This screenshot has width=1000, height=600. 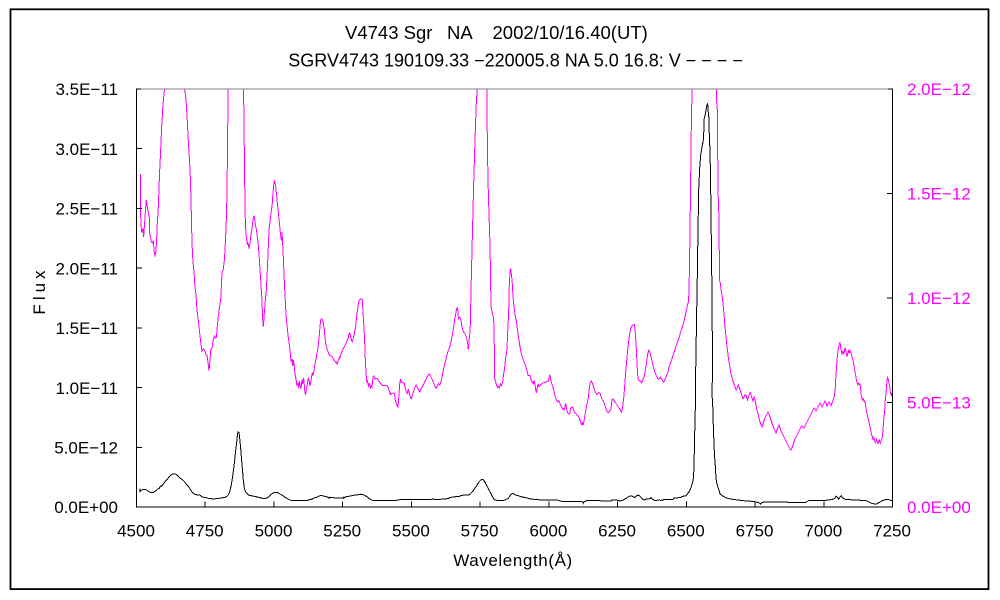 What do you see at coordinates (480, 530) in the screenshot?
I see `svg-text: 5750` at bounding box center [480, 530].